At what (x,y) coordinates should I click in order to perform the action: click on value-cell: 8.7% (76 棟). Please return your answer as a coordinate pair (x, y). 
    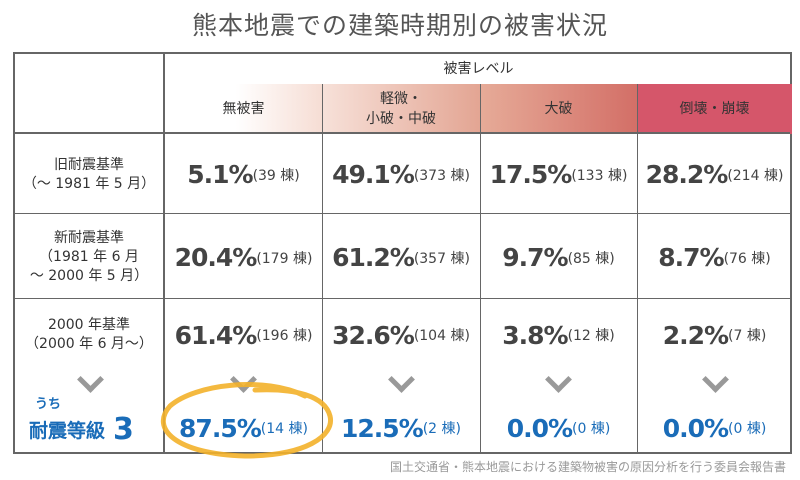
    Looking at the image, I should click on (714, 257).